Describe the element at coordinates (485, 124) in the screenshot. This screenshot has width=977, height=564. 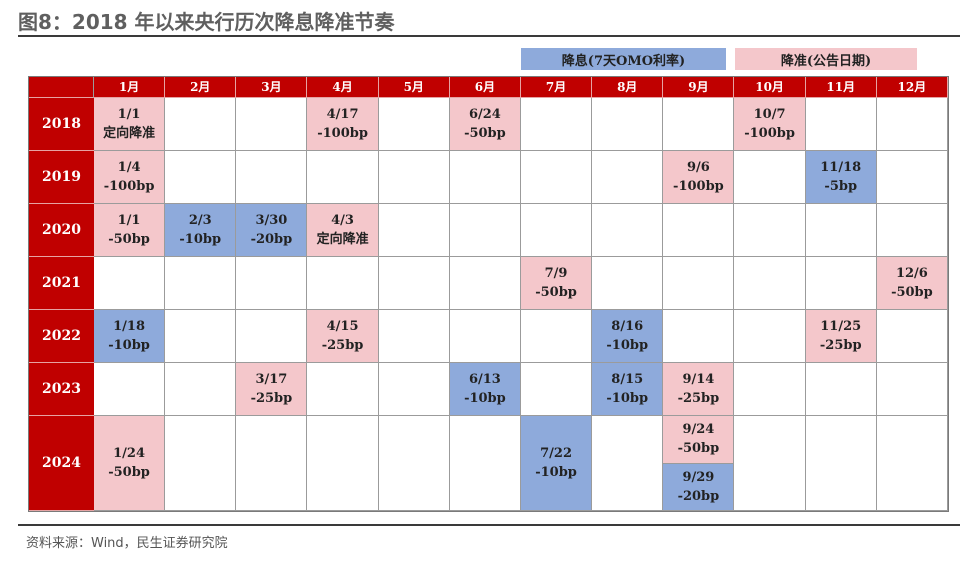
I see `rrr-cut-event: 6/24 -50bp` at that location.